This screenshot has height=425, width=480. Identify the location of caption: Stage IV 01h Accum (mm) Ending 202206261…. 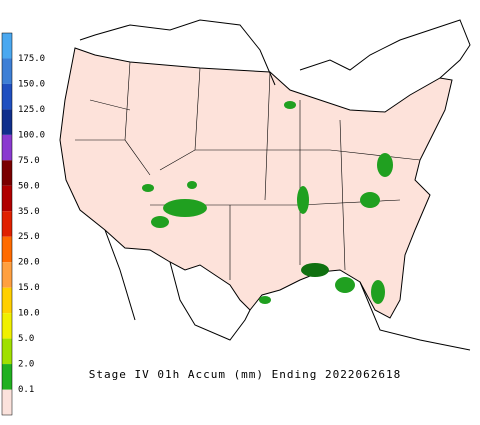
(245, 374).